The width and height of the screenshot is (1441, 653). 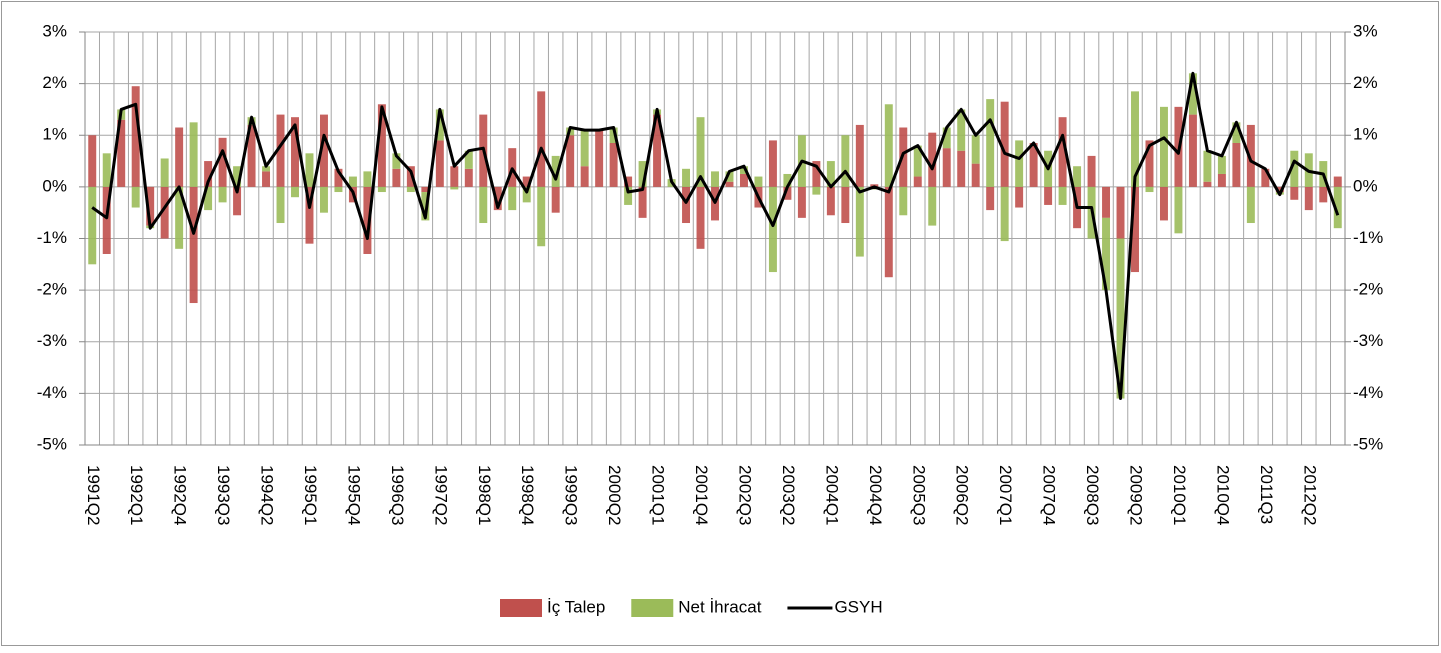 I want to click on x-tick-label: 1996Q3, so click(x=397, y=495).